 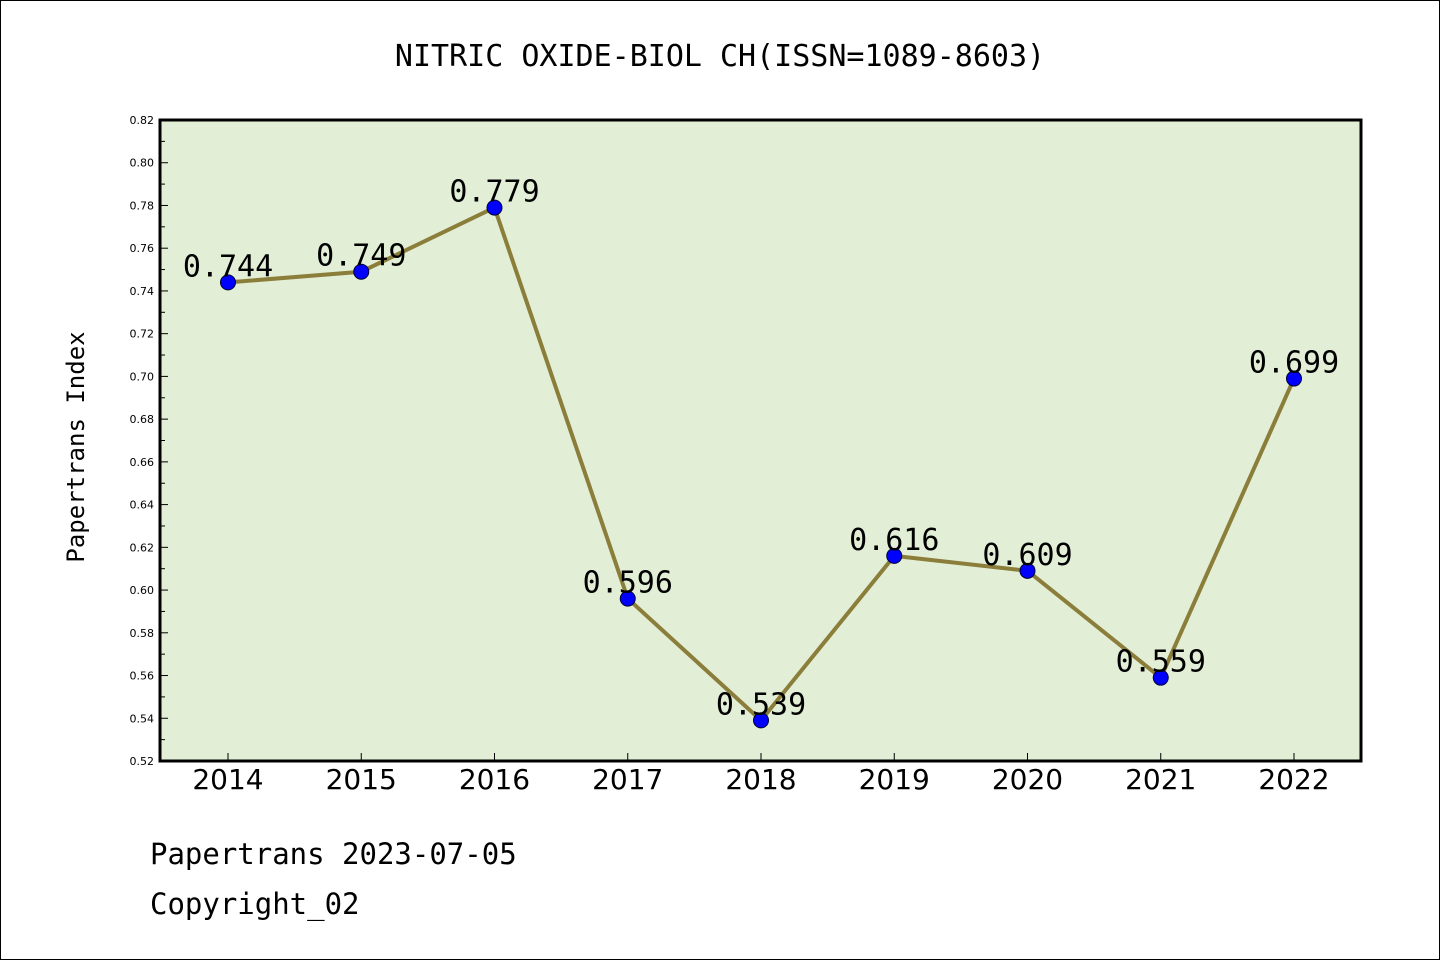 What do you see at coordinates (142, 419) in the screenshot?
I see `y-tick-label: 0.68` at bounding box center [142, 419].